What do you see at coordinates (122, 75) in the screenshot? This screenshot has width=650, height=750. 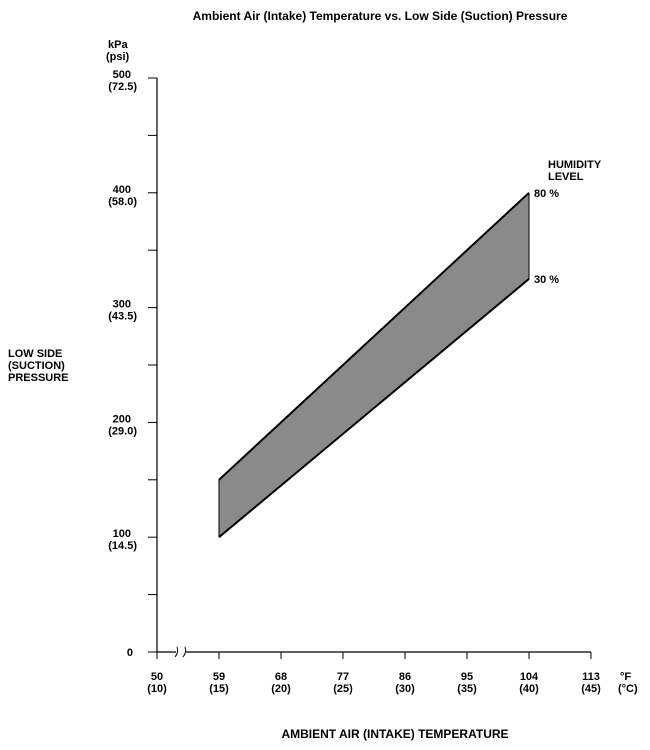 I see `y-tick-label: 500` at bounding box center [122, 75].